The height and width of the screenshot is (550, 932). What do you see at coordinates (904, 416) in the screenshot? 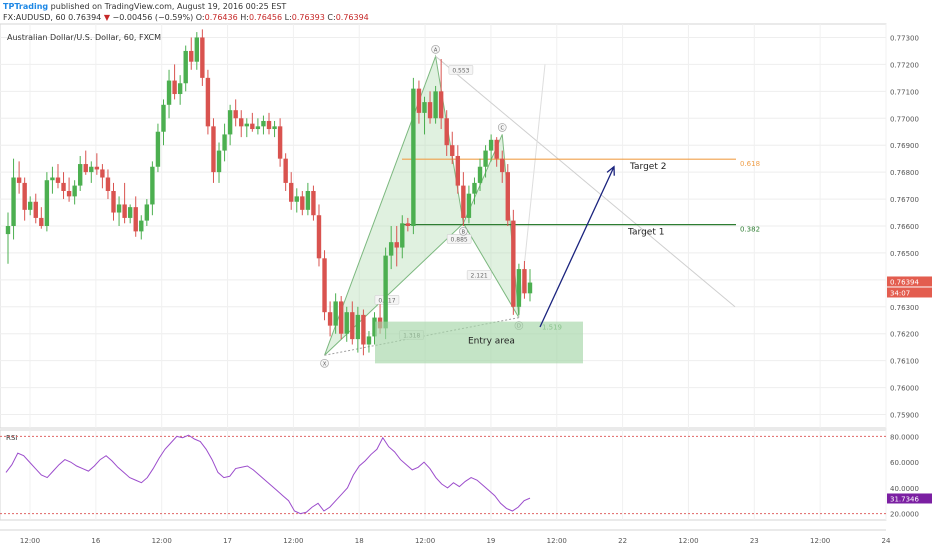
I see `y-tick-label: 0.75900` at bounding box center [904, 416].